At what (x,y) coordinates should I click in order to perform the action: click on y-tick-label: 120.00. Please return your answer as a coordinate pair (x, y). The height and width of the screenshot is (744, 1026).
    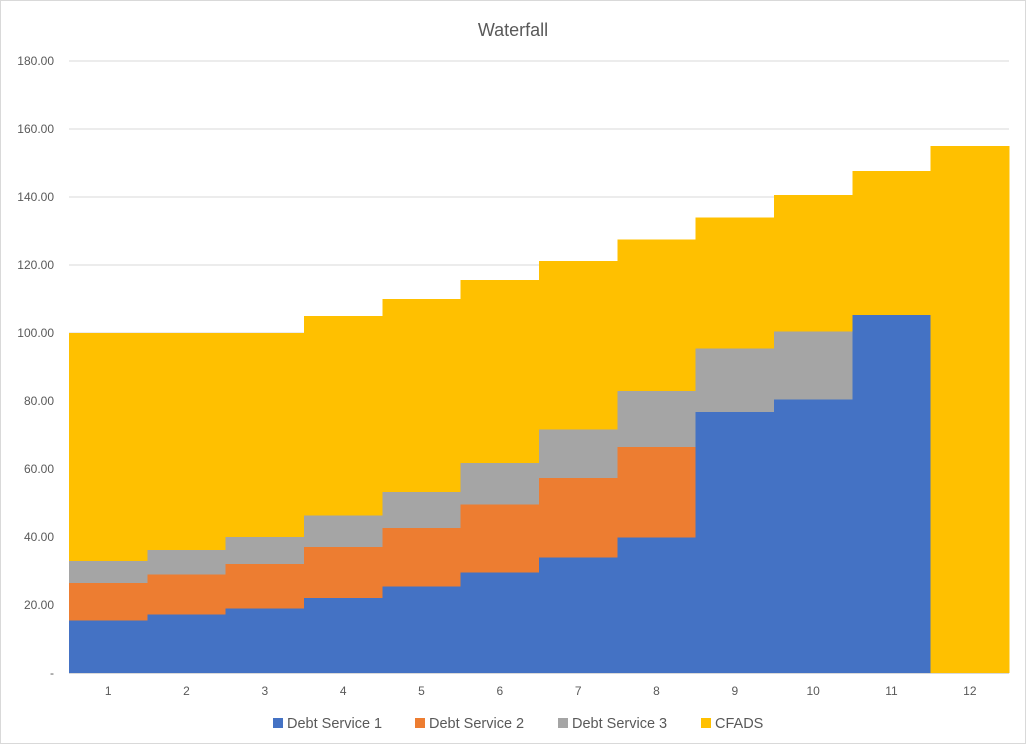
    Looking at the image, I should click on (35, 265).